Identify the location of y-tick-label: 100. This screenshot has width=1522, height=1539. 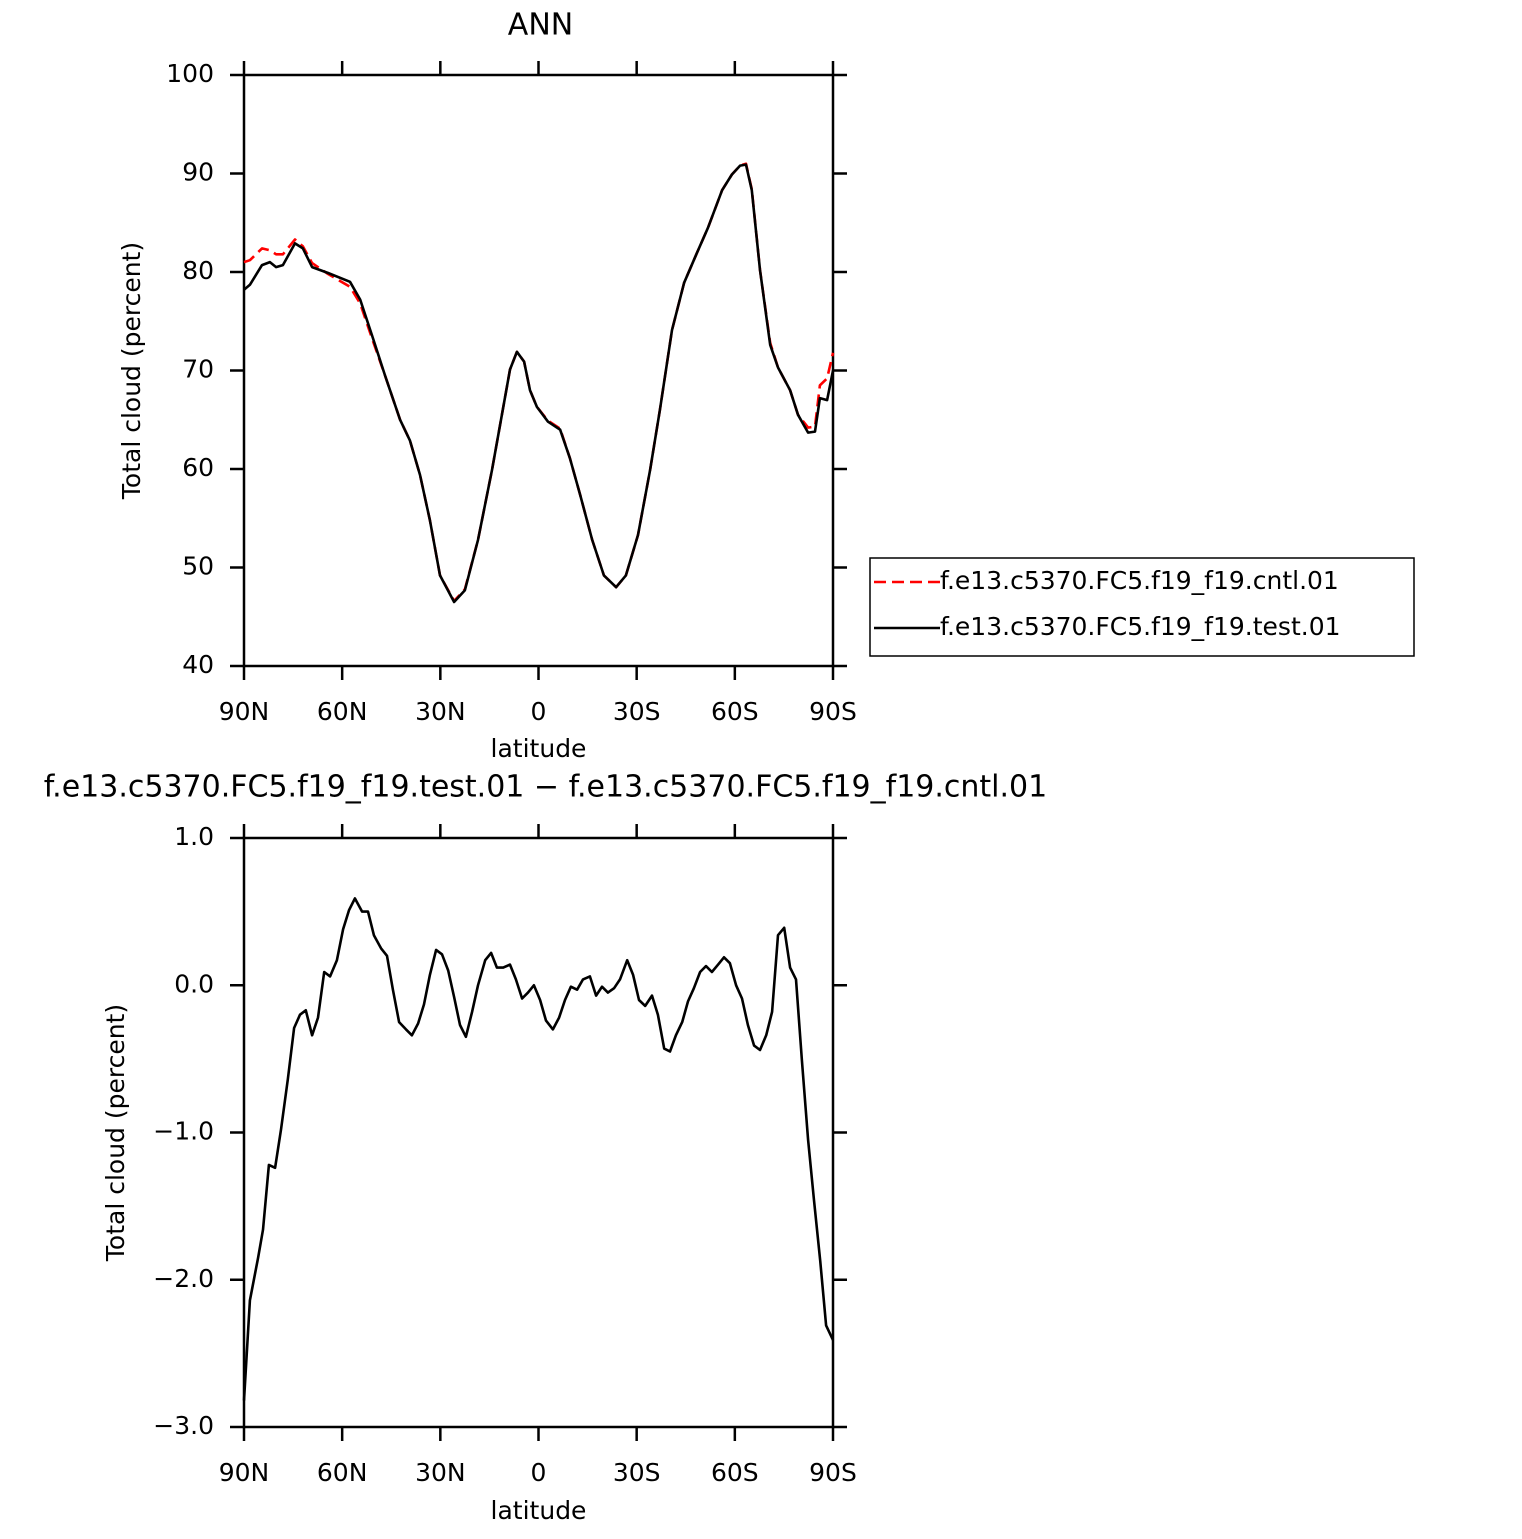
(190, 73).